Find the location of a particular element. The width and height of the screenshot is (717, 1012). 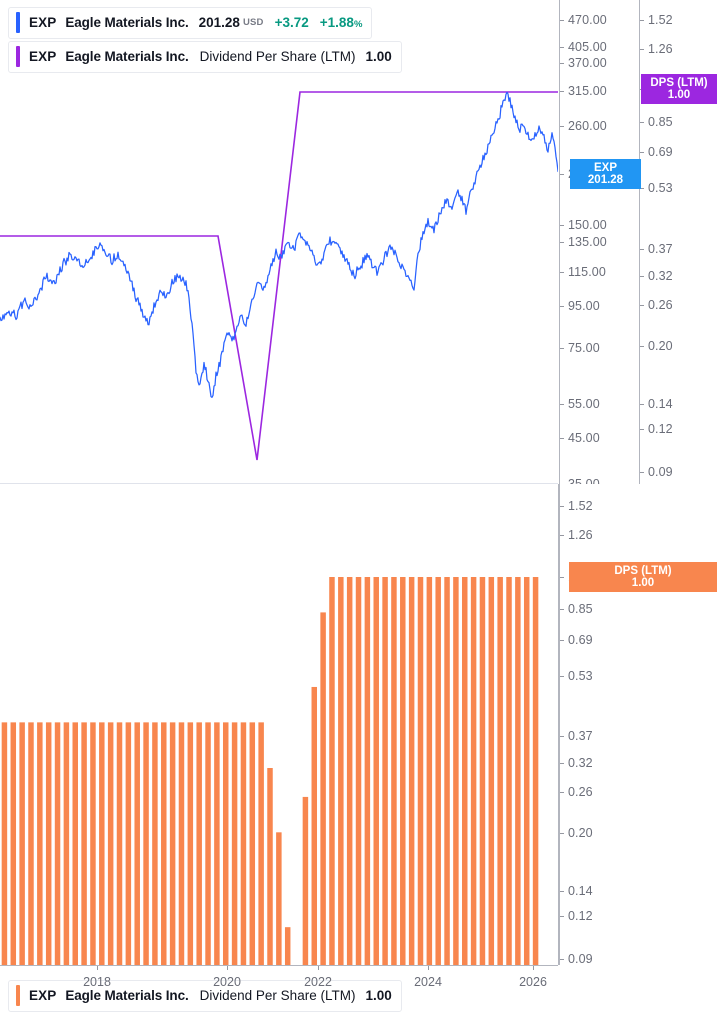

legend-dps-panel-metric: Dividend Per Share (LTM) is located at coordinates (277, 995).